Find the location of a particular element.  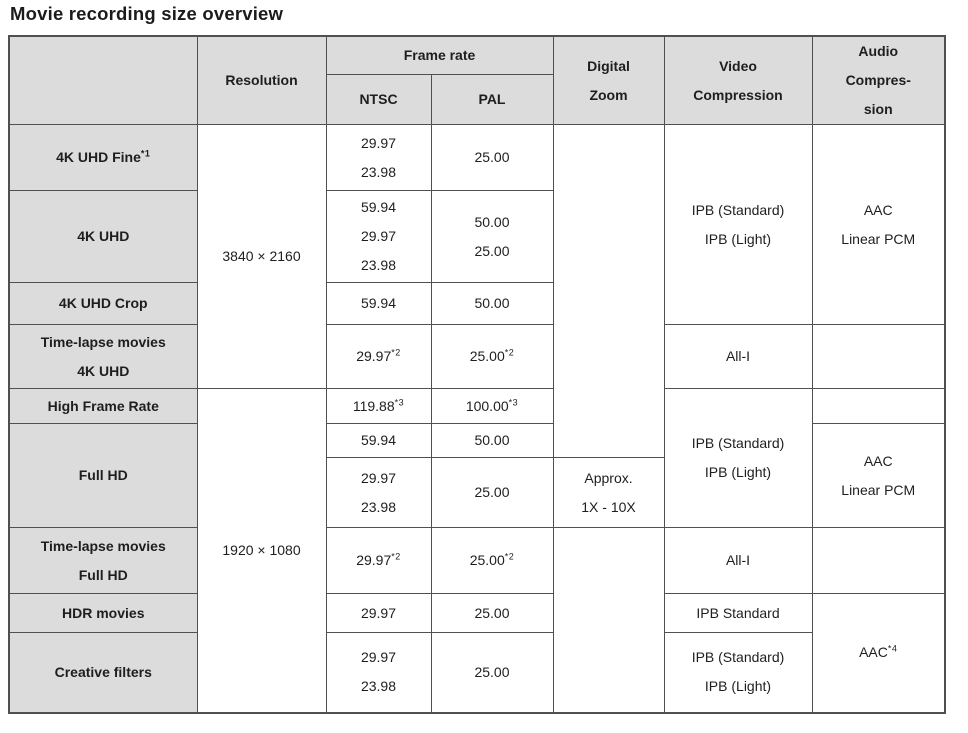

cell-ntsc-timelapse-4k: 29.97*2 is located at coordinates (378, 356).